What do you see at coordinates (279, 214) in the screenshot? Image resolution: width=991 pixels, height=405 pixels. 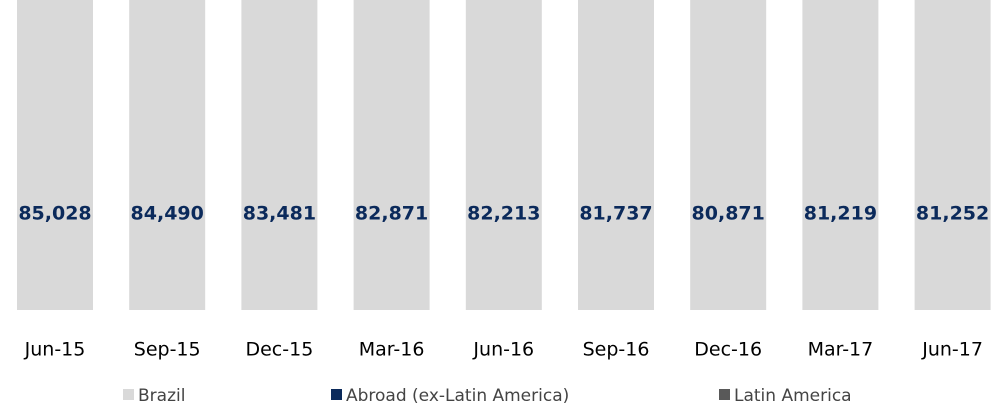 I see `data-label: 83,481` at bounding box center [279, 214].